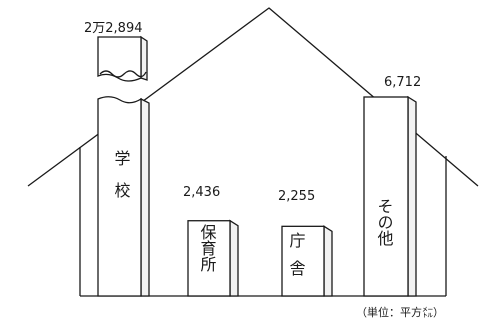 Image resolution: width=484 pixels, height=325 pixels. Describe the element at coordinates (234, 258) in the screenshot. I see `bar-nursery-side` at that location.